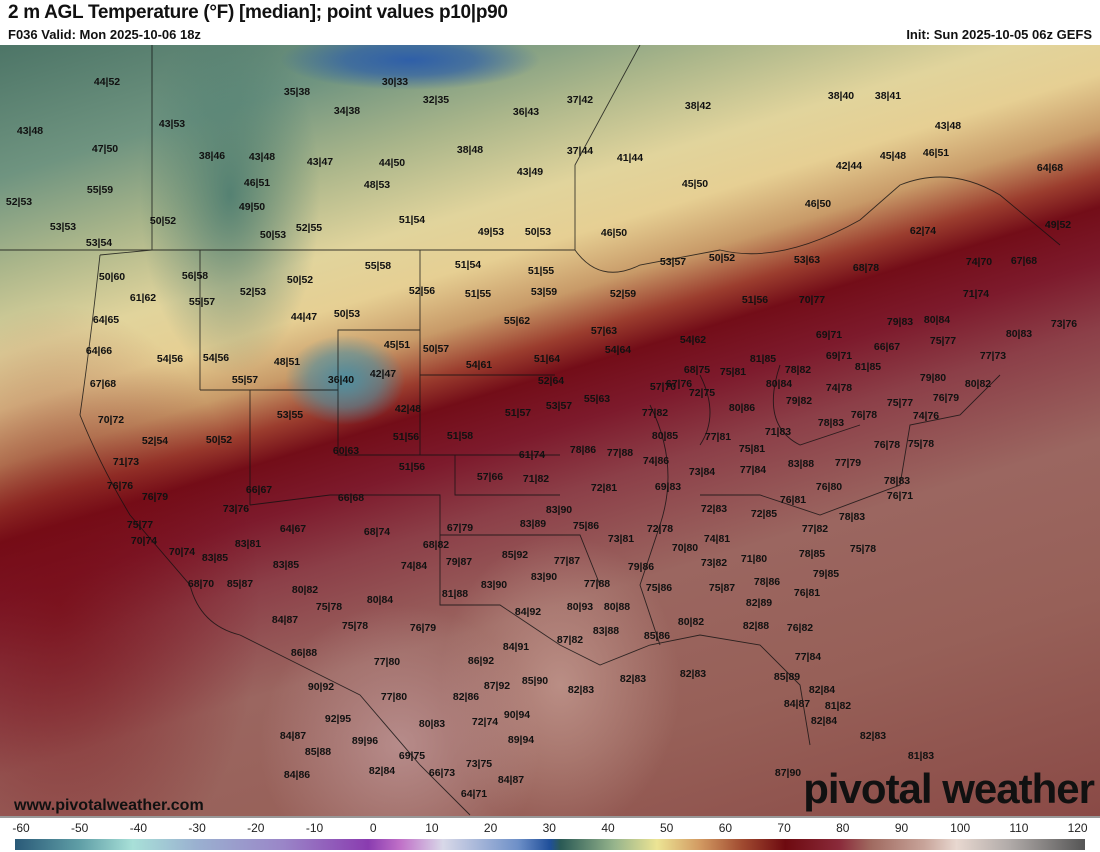 This screenshot has height=852, width=1100. Describe the element at coordinates (976, 294) in the screenshot. I see `point-value-label: 71|74` at that location.